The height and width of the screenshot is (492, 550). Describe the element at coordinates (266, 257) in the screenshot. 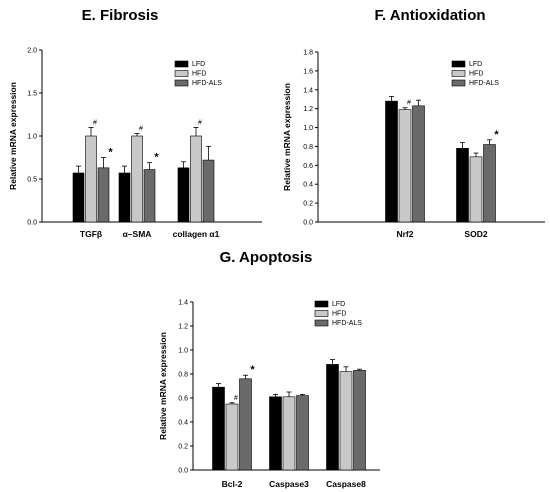

I see `chart-title: G. Apoptosis` at that location.